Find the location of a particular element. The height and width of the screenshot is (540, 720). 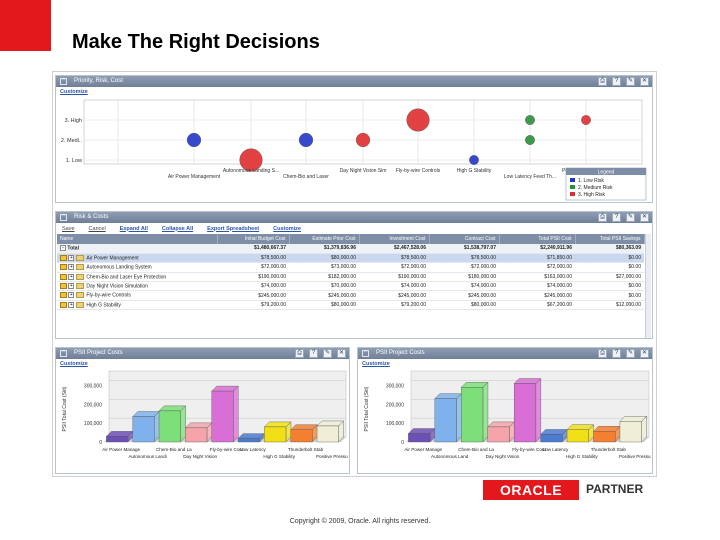

column-header: Total PSII Savings is located at coordinates (610, 239).